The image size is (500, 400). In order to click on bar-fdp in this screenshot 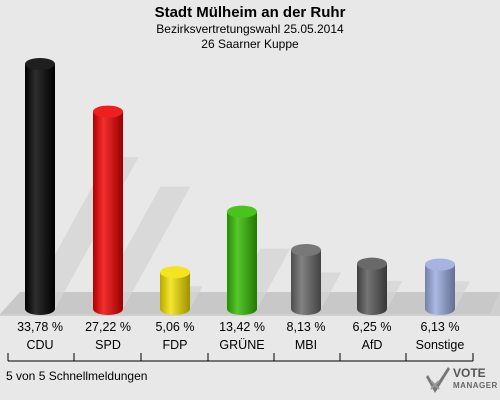, I will do `click(175, 290)`.